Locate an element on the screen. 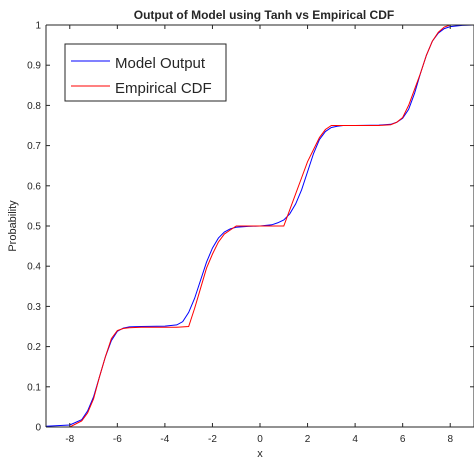 The height and width of the screenshot is (462, 474). x-tick-label: 8 is located at coordinates (450, 439).